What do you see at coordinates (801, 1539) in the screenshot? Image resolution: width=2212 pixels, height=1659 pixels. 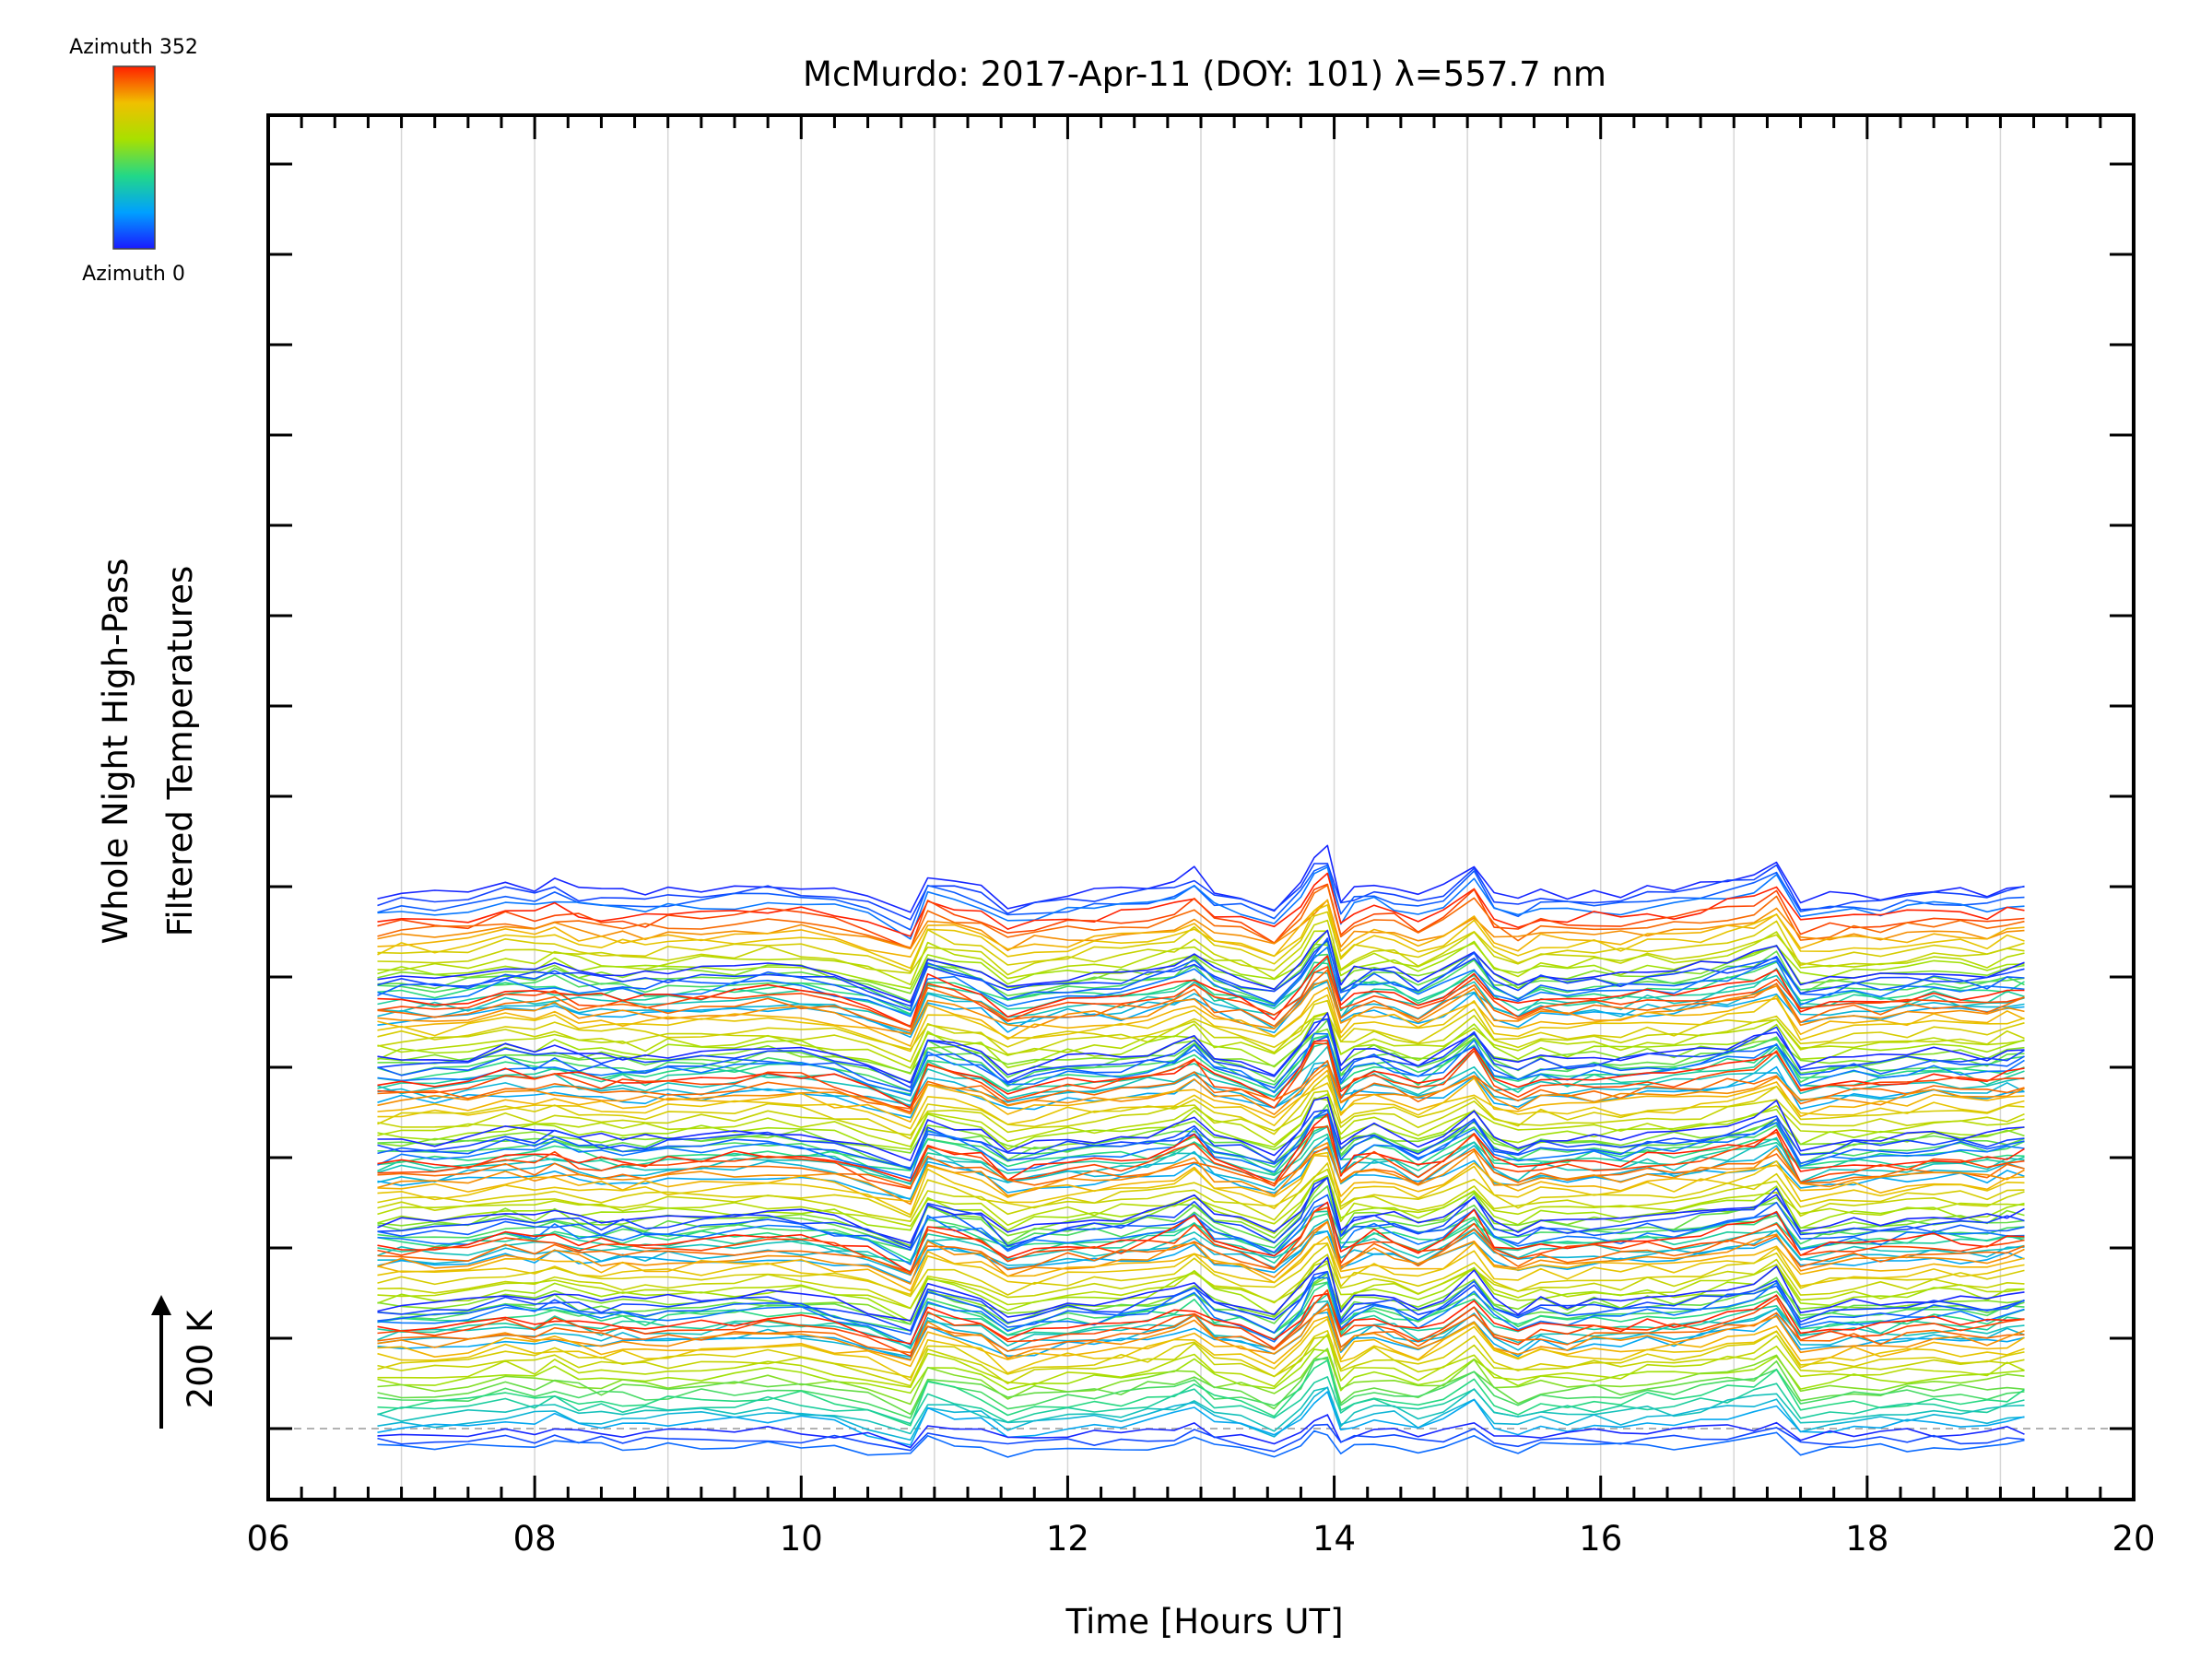 I see `x-tick-label-10: 10` at bounding box center [801, 1539].